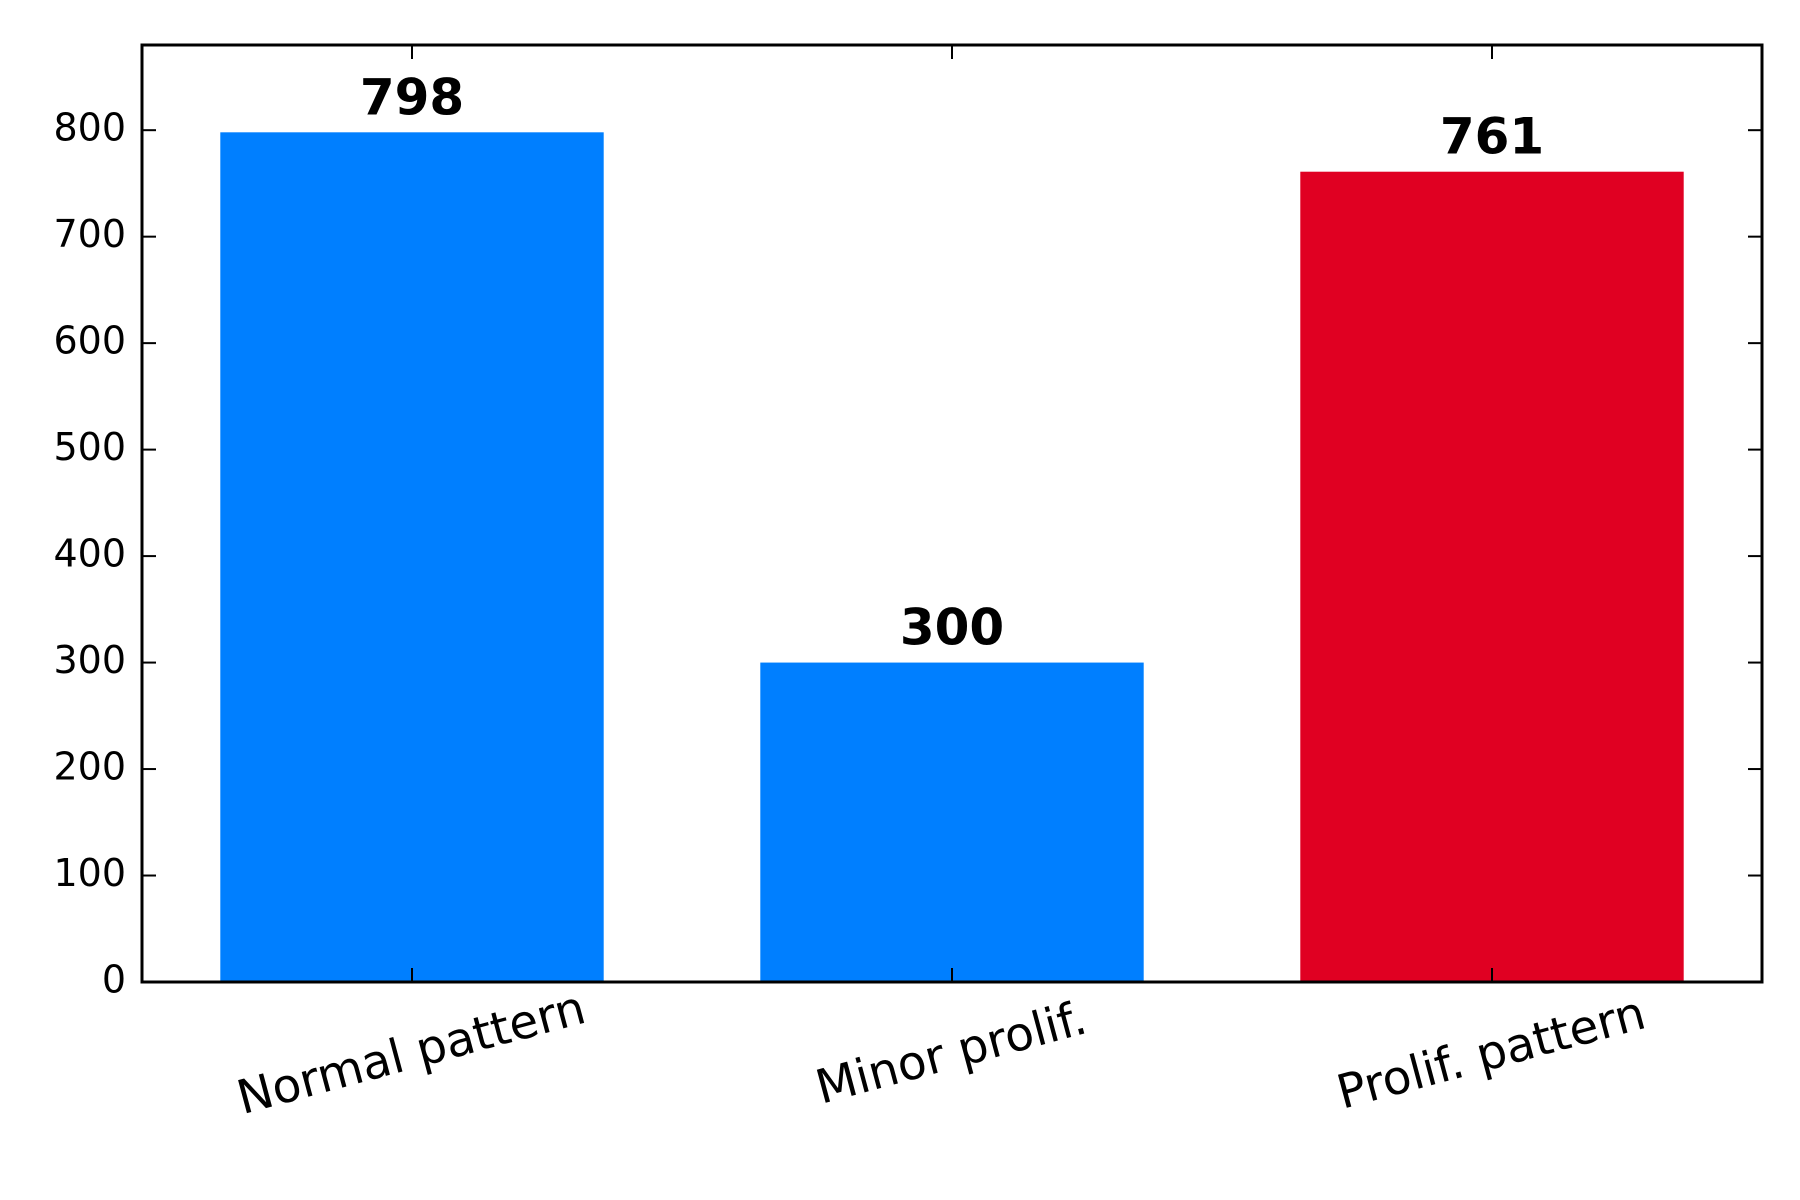 This screenshot has width=1800, height=1200. Describe the element at coordinates (89, 767) in the screenshot. I see `y-tick-label-2: 200` at that location.